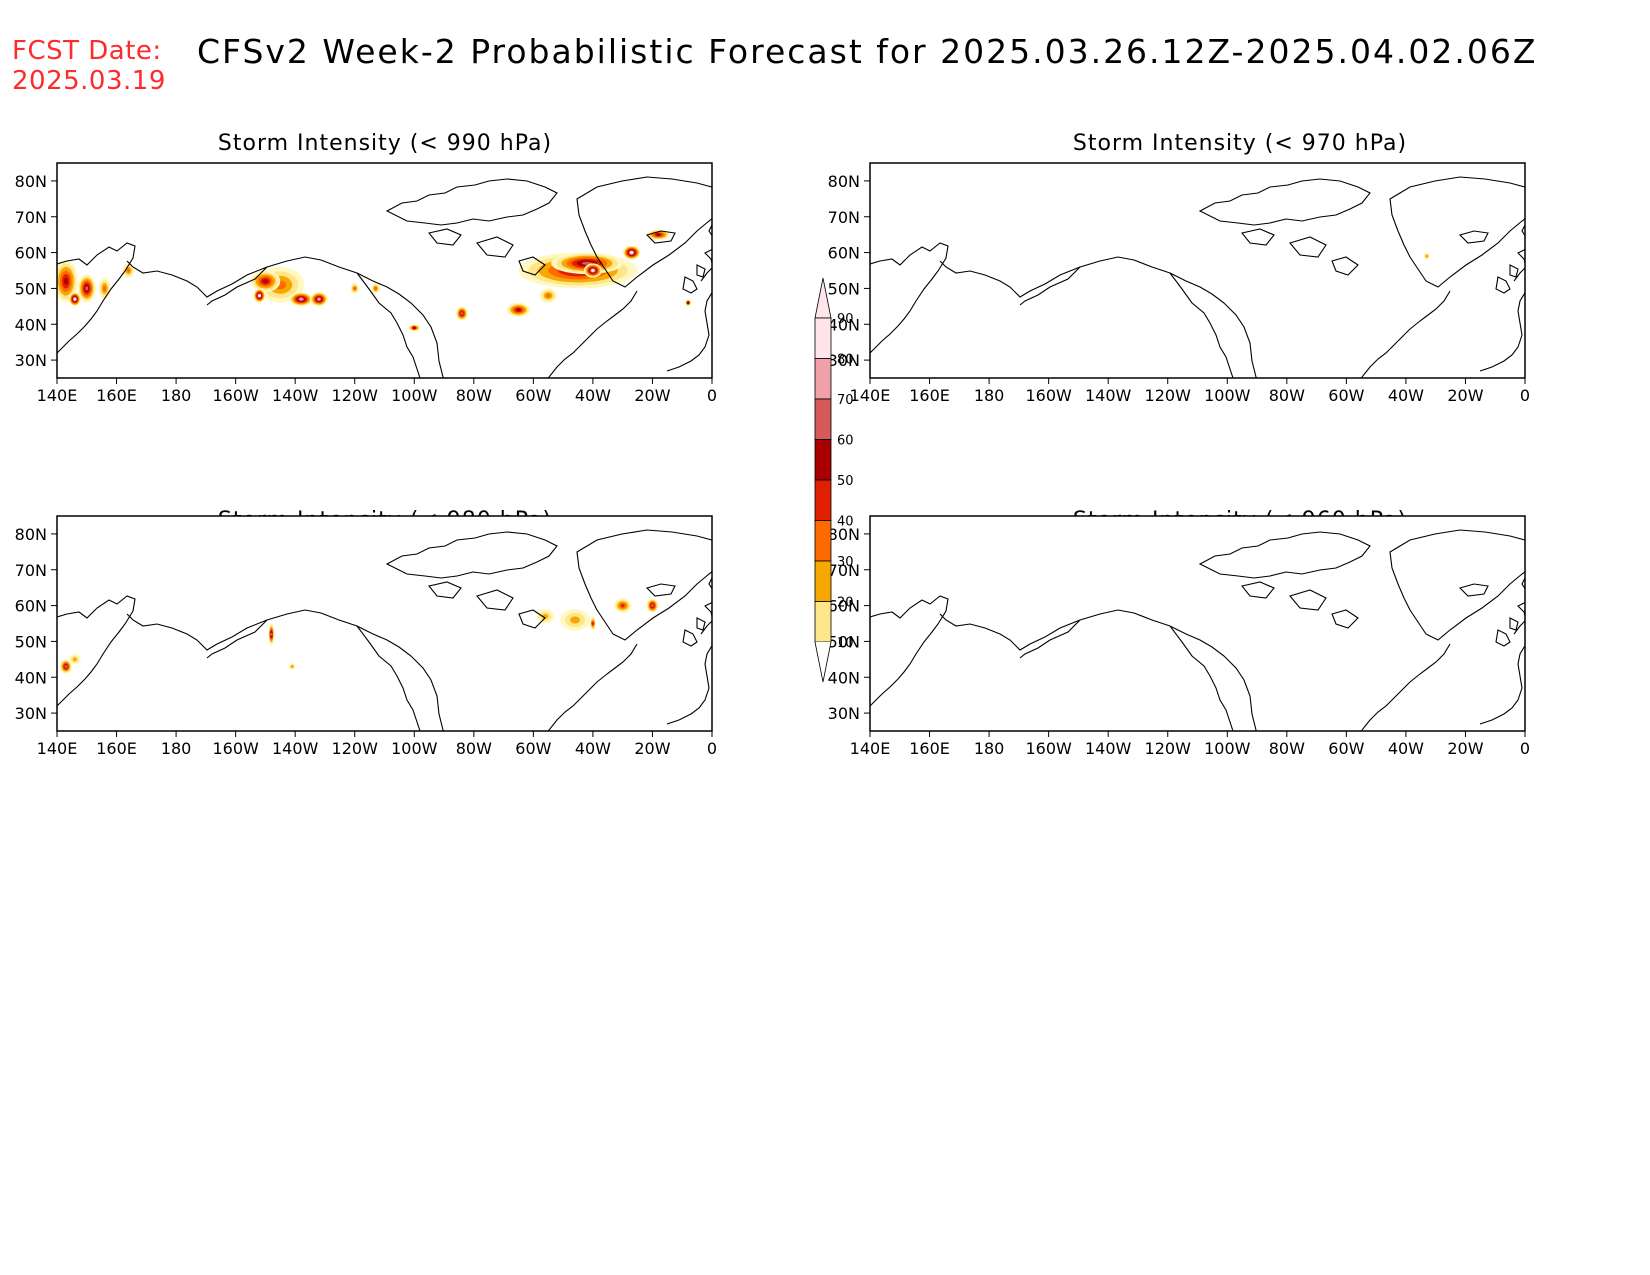 This screenshot has width=1650, height=1275. I want to click on lat-label: 30N, so click(844, 360).